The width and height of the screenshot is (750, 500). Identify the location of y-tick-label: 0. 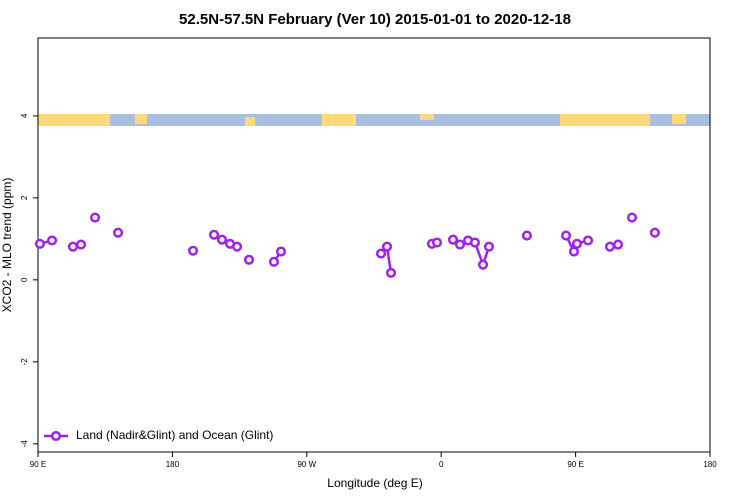
(24, 279).